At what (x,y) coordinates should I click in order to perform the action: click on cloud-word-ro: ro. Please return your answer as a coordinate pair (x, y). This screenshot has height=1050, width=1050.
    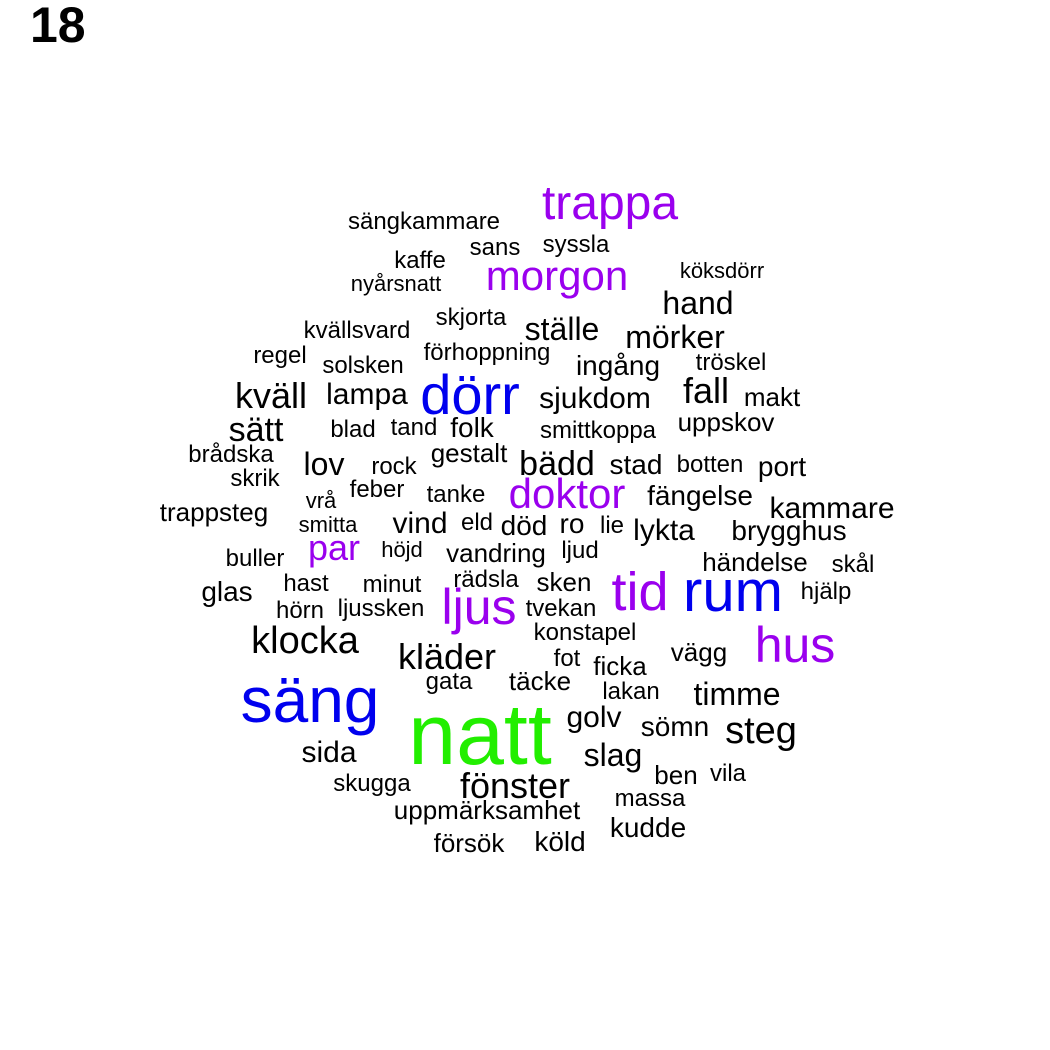
    Looking at the image, I should click on (572, 523).